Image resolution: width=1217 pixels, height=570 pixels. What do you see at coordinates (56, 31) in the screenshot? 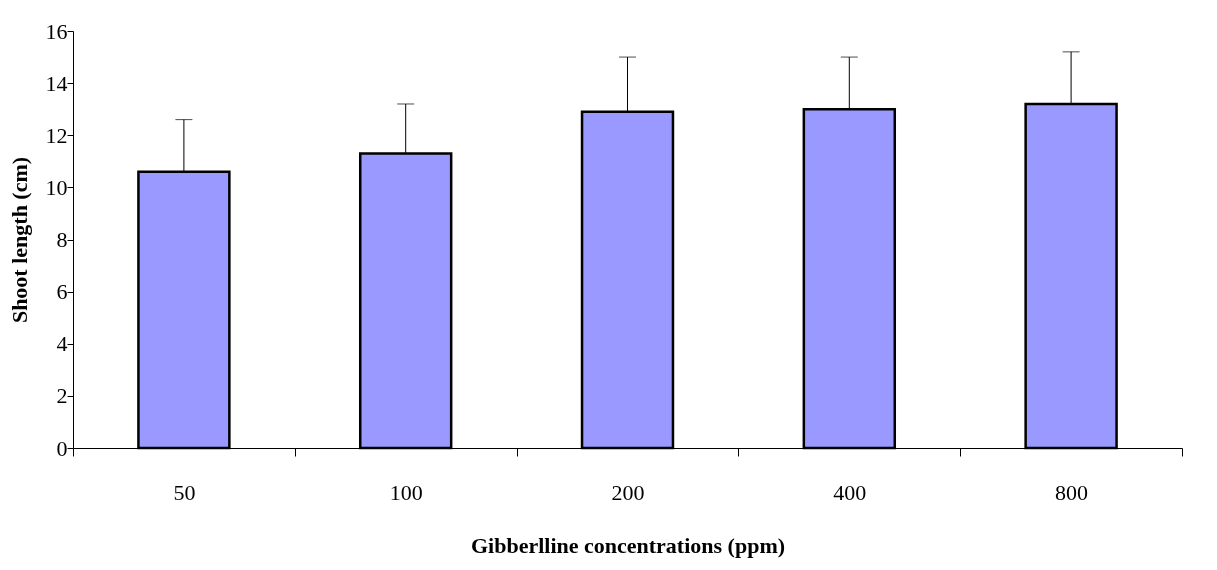
I see `y-tick-label: 16` at bounding box center [56, 31].